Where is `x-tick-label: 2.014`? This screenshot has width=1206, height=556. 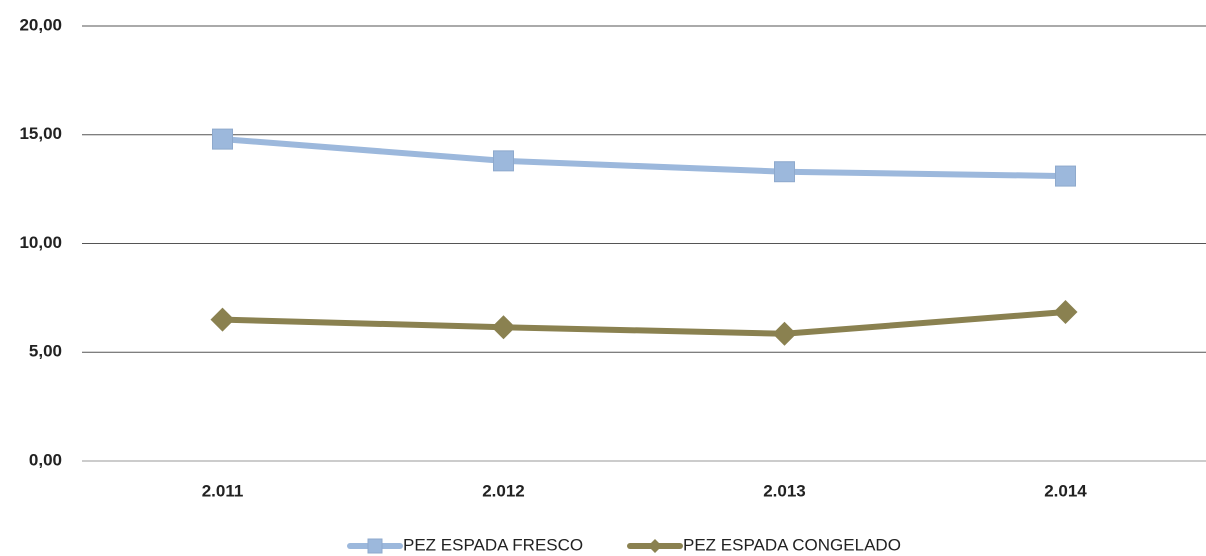 x-tick-label: 2.014 is located at coordinates (1065, 490).